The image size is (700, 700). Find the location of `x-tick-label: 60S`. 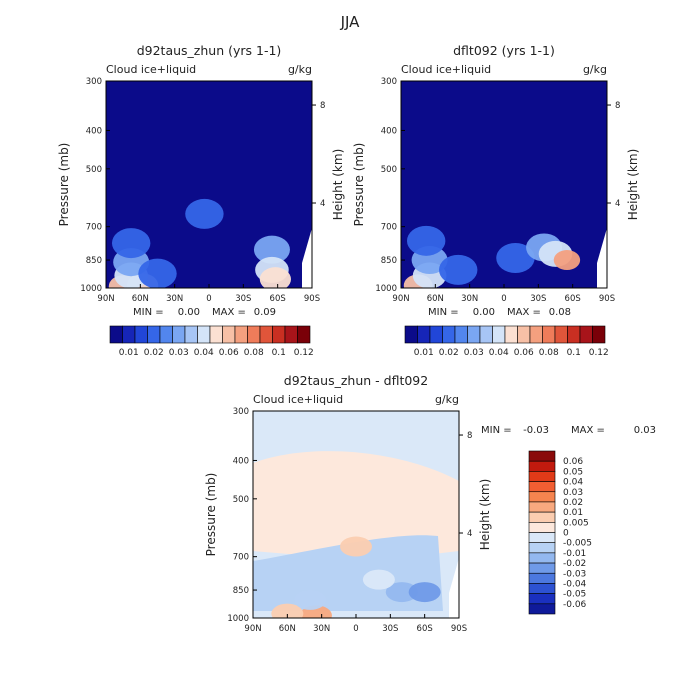

x-tick-label: 60S is located at coordinates (278, 299).